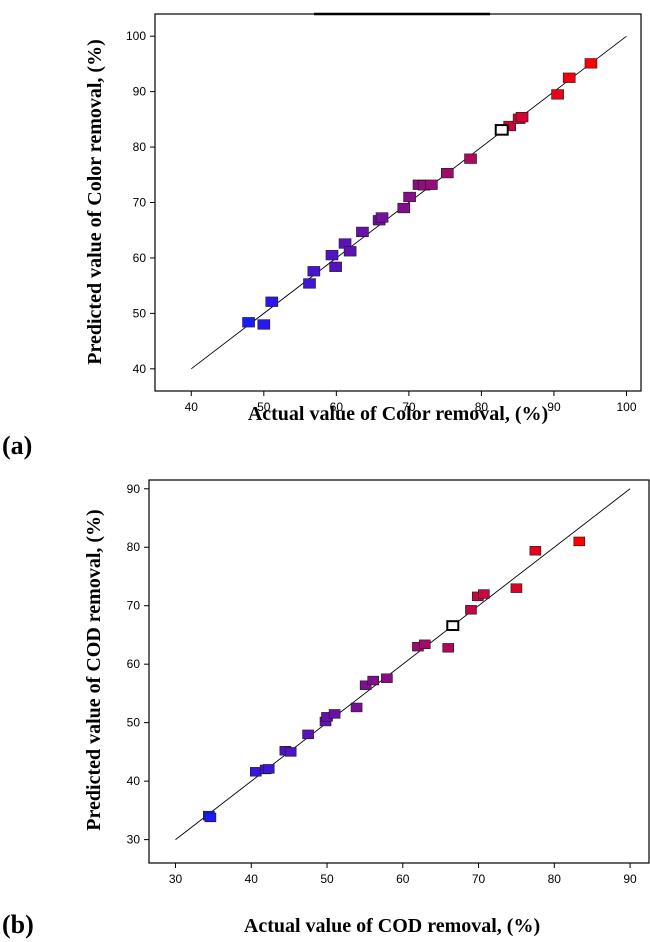  Describe the element at coordinates (140, 147) in the screenshot. I see `panel-a-y-tick-label: 80` at that location.